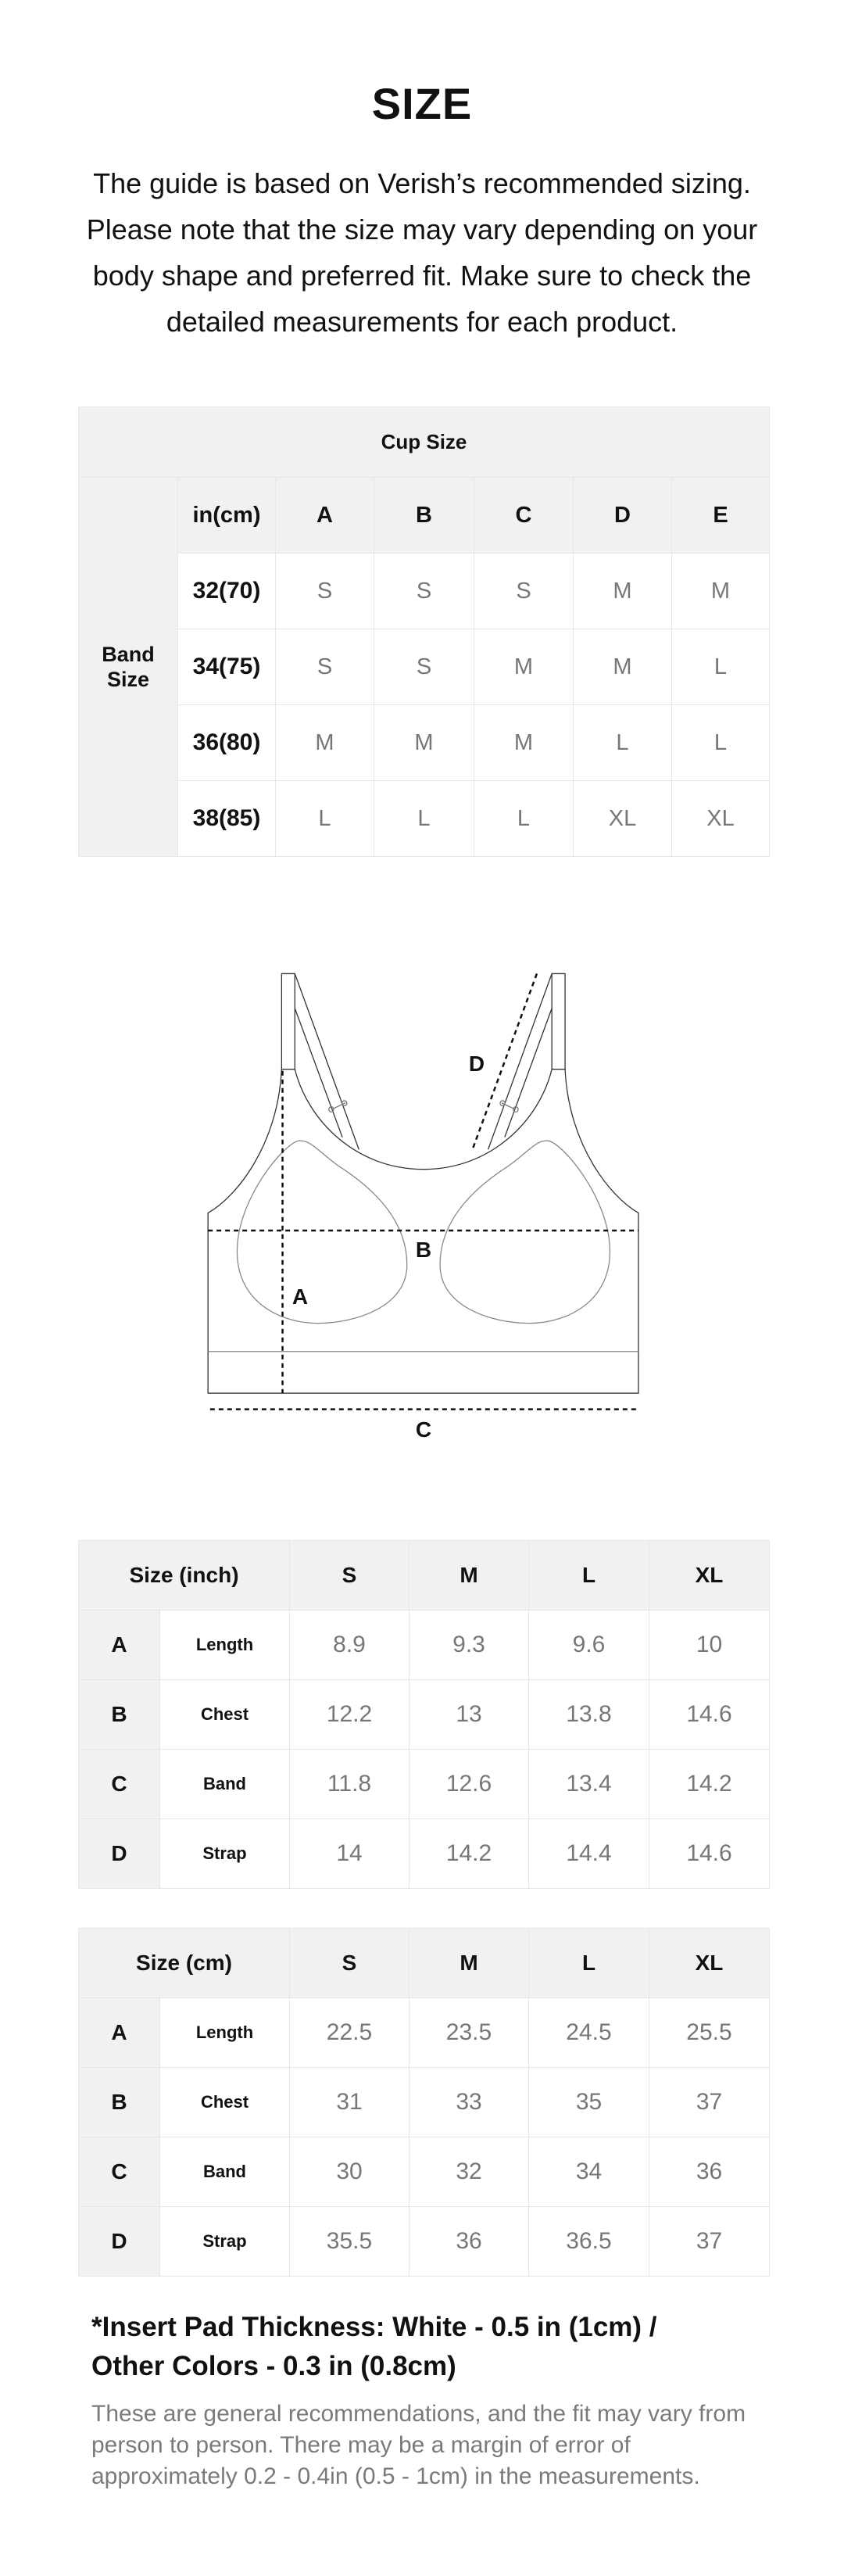  I want to click on table-row: A Length 8.9 9.3 9.6 10, so click(424, 1645).